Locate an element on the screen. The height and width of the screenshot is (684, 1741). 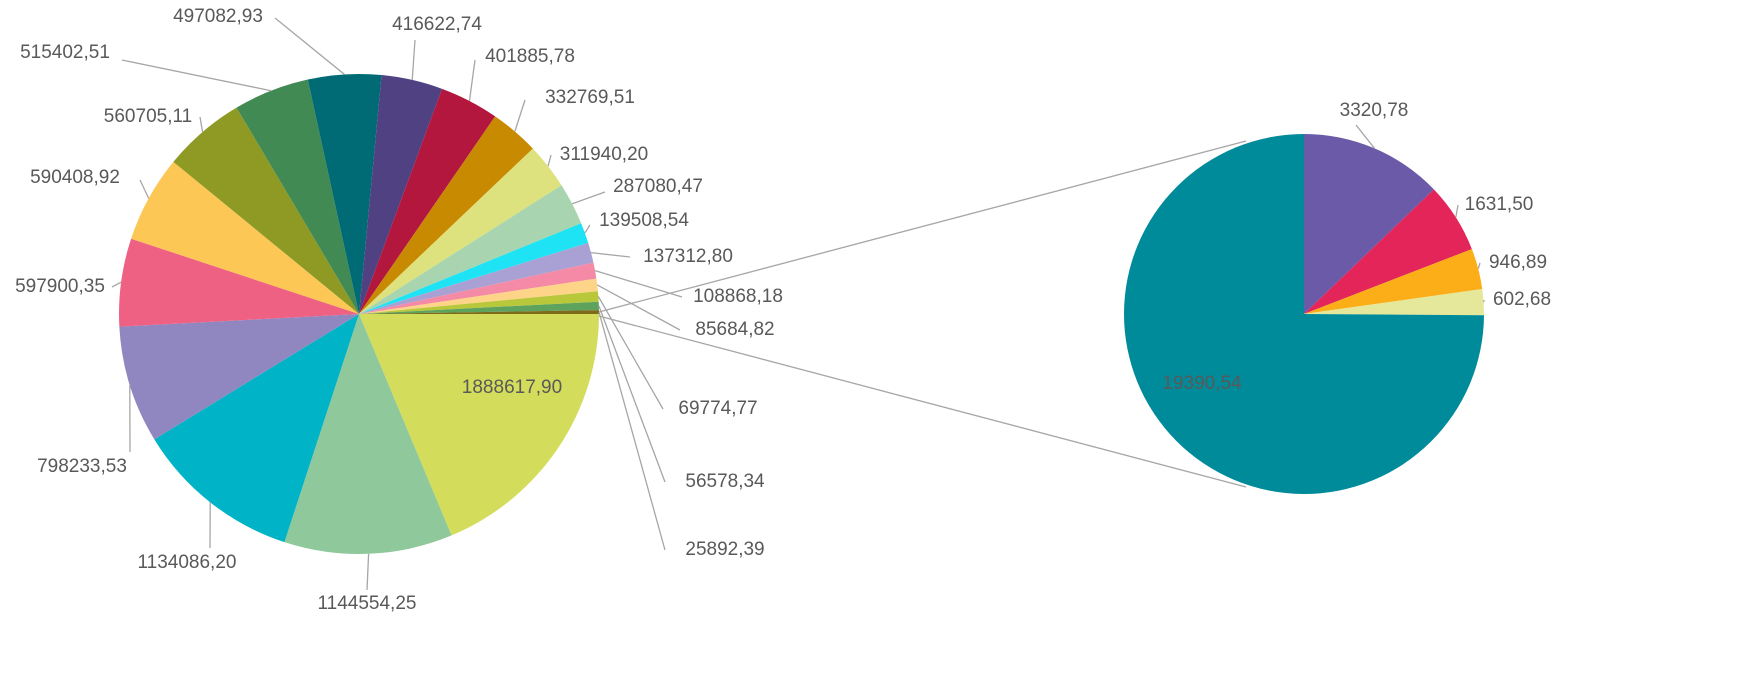
data-label: 56578,34 is located at coordinates (725, 481).